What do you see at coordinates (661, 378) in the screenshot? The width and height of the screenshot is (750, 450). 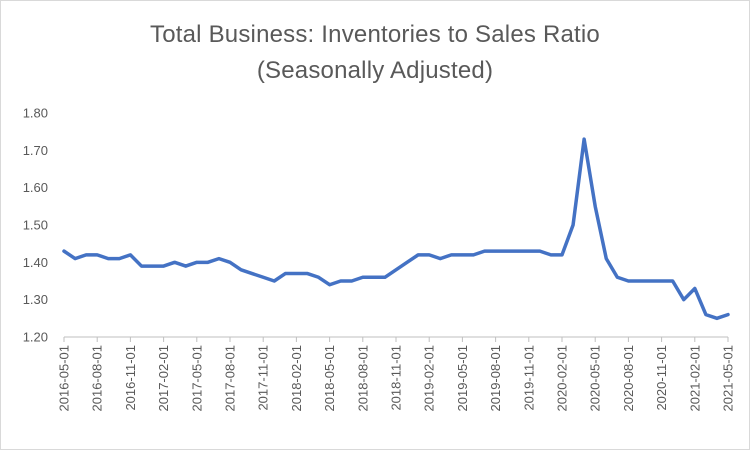 I see `x-tick-label: 2020-11-01` at bounding box center [661, 378].